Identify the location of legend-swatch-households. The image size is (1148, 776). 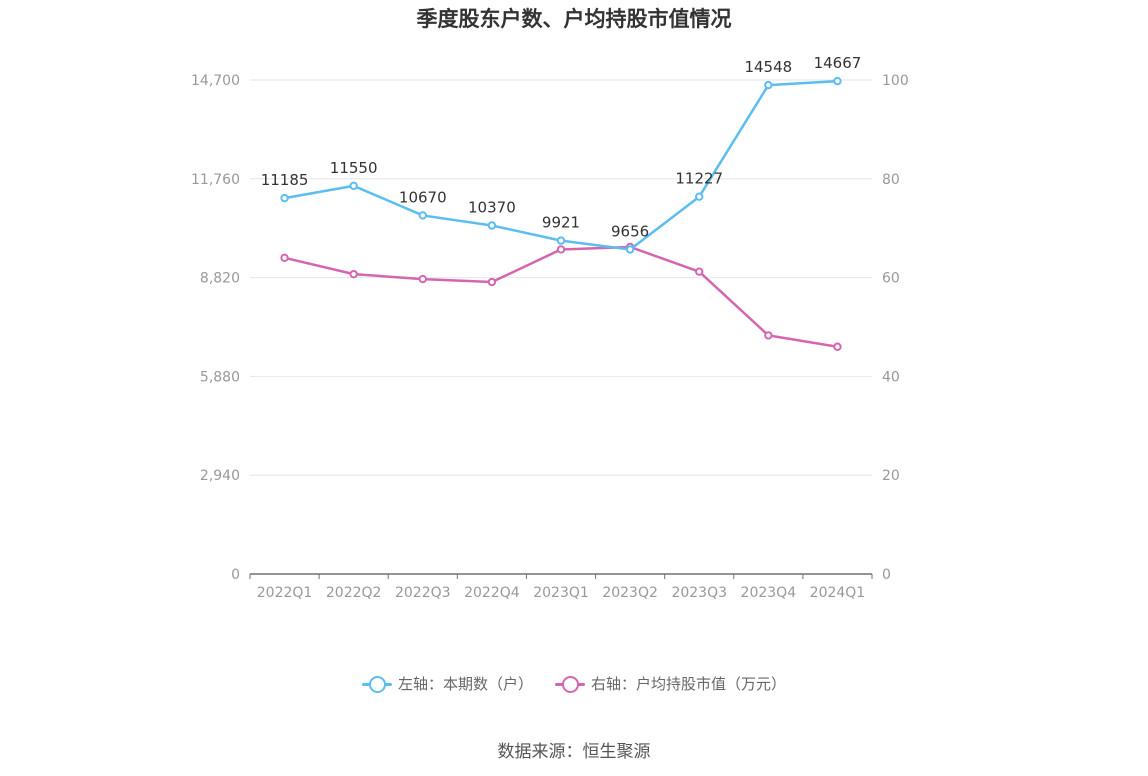
(376, 684).